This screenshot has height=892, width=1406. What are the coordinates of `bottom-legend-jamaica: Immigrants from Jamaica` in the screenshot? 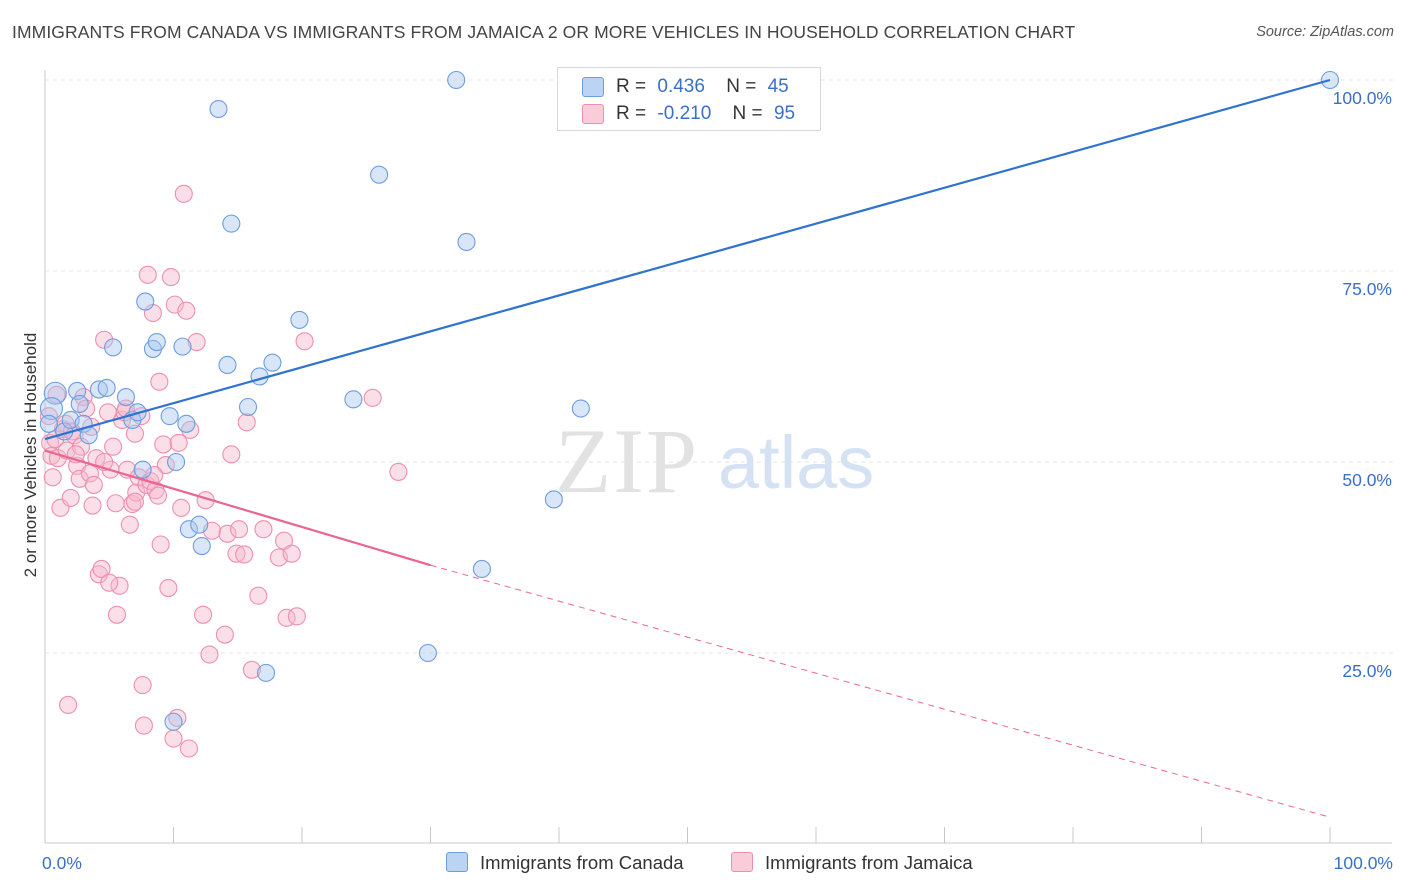 It's located at (852, 863).